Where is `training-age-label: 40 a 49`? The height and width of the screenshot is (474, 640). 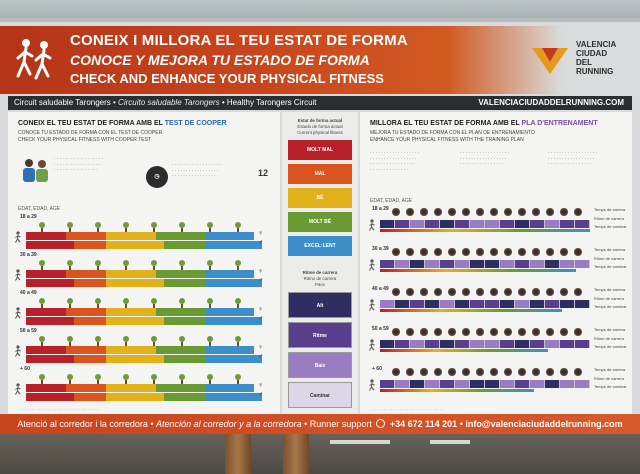 training-age-label: 40 a 49 is located at coordinates (380, 289).